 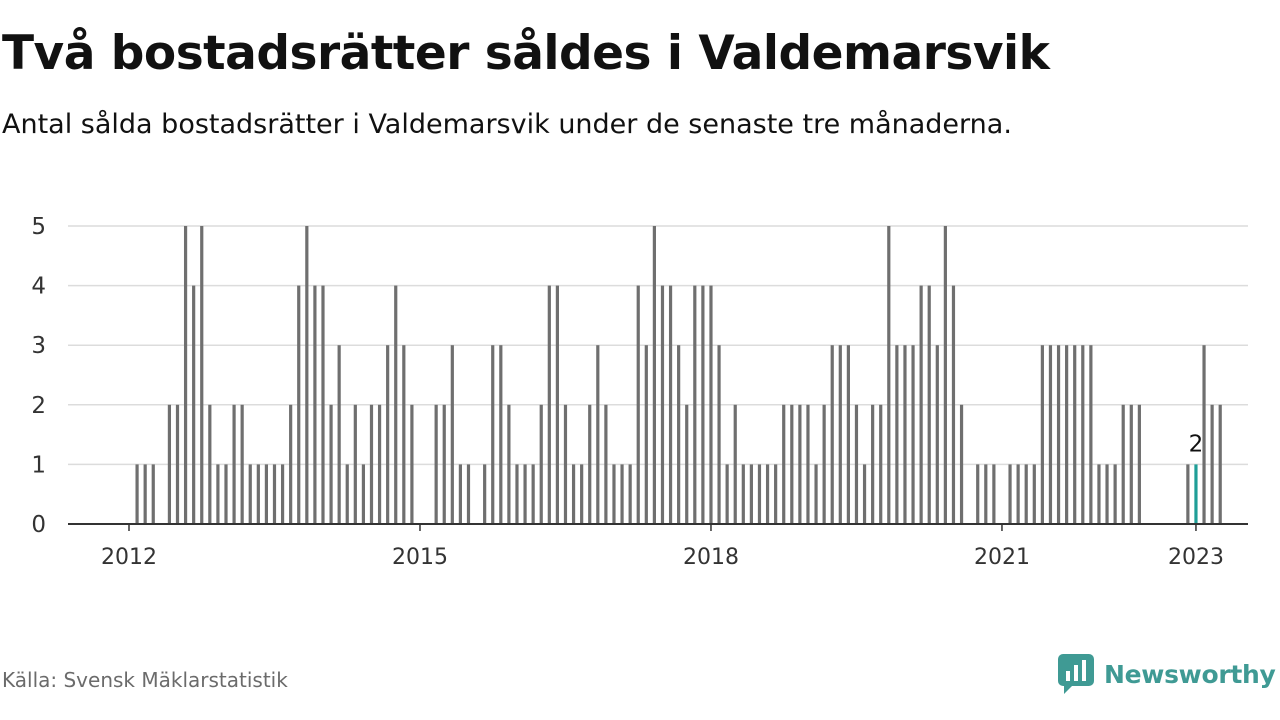 I want to click on x-tick-label: 2015, so click(x=420, y=557).